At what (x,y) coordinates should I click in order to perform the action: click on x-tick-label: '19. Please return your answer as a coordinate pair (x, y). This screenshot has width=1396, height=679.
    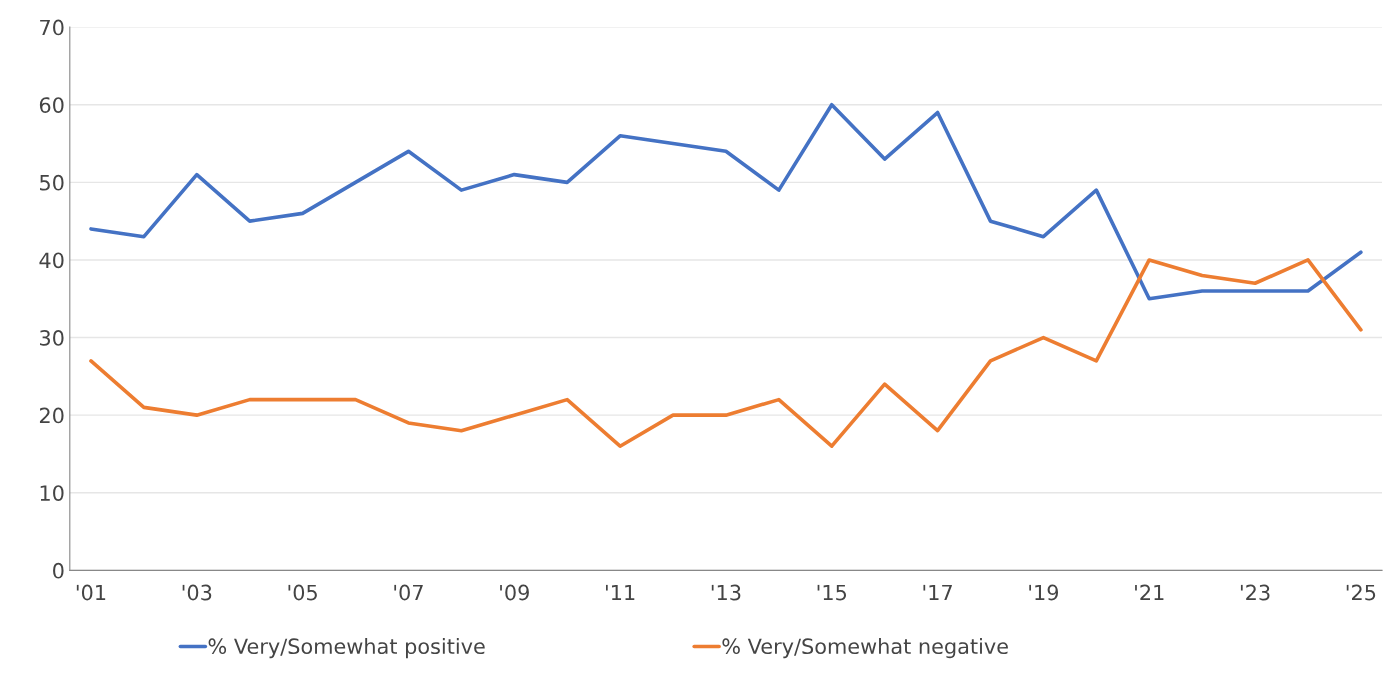
    Looking at the image, I should click on (1044, 592).